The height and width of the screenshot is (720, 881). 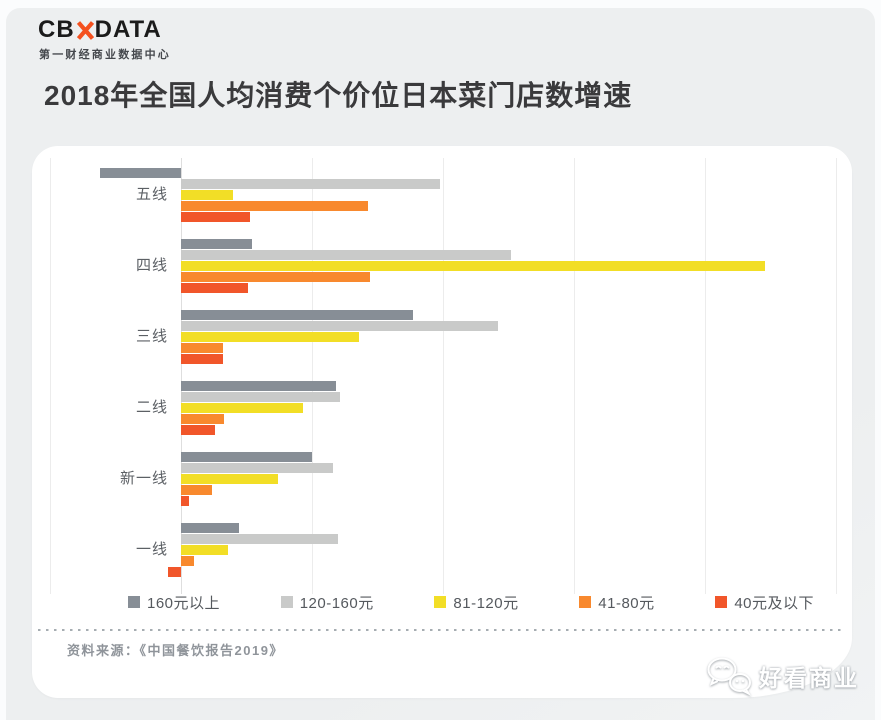 What do you see at coordinates (175, 650) in the screenshot?
I see `source-note: 资料来源：《中国餐饮报告2019》` at bounding box center [175, 650].